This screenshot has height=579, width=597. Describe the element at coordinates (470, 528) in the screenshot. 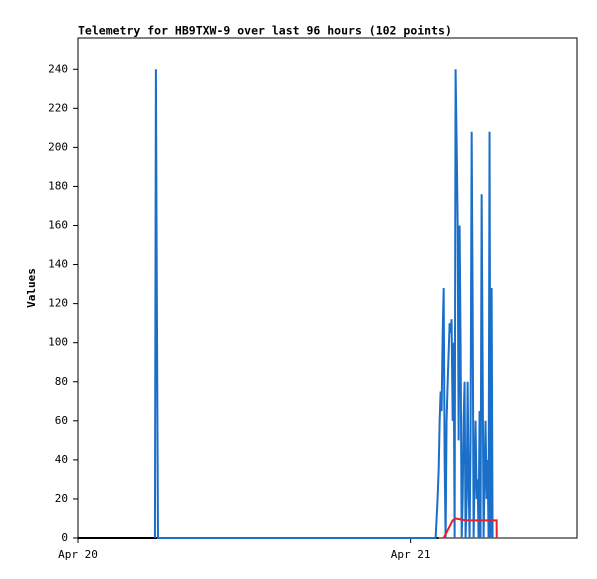

I see `series-line` at that location.